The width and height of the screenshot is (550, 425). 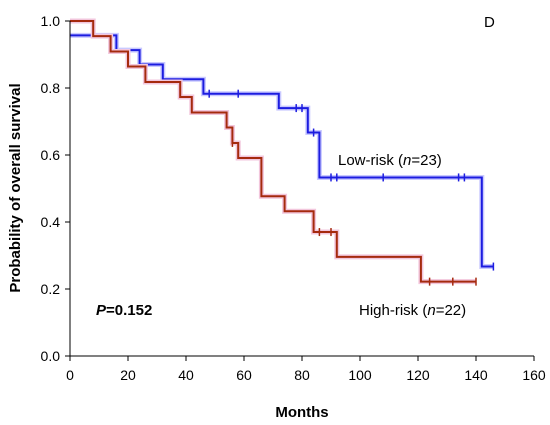 I want to click on x-axis-title: Months, so click(x=301, y=412).